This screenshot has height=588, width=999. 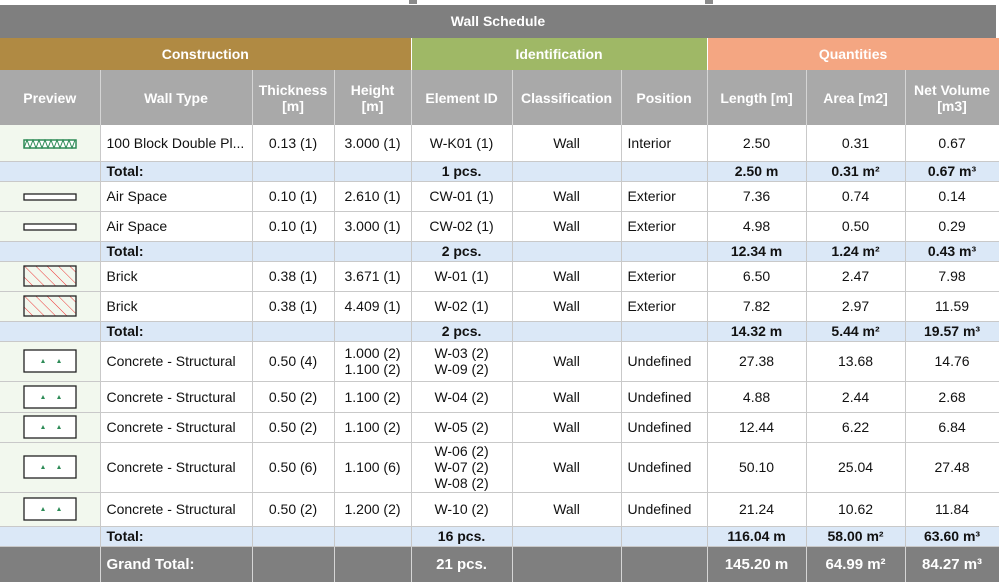 I want to click on length-cell: 12.44, so click(x=757, y=427).